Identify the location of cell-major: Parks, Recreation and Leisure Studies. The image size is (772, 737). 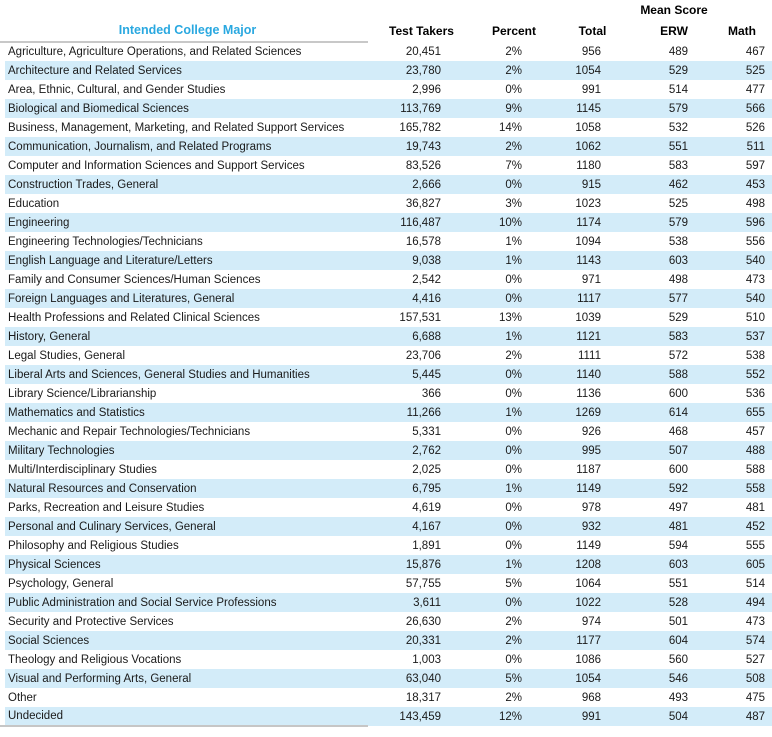
(106, 507).